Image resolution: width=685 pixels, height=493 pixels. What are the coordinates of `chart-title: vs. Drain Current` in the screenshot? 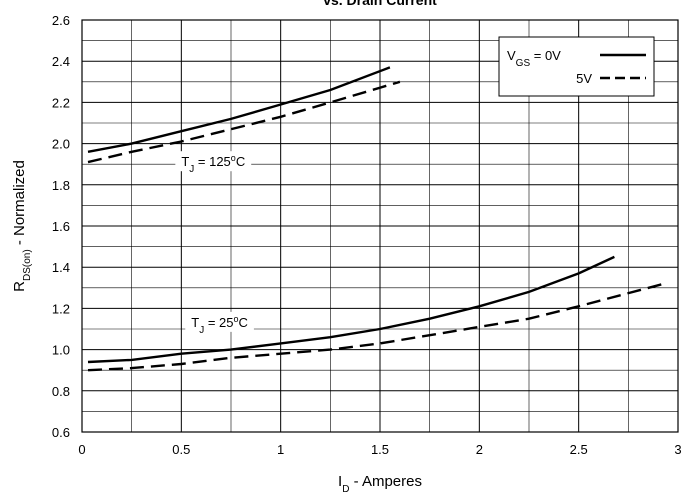 It's located at (380, 4).